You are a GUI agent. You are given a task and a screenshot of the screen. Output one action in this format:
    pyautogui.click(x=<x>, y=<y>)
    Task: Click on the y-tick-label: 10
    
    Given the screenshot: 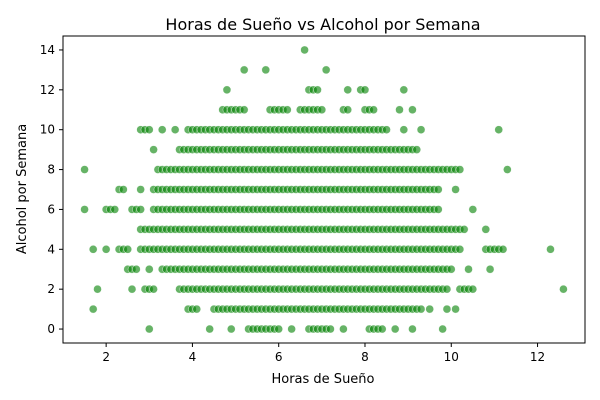 What is the action you would take?
    pyautogui.click(x=47, y=130)
    